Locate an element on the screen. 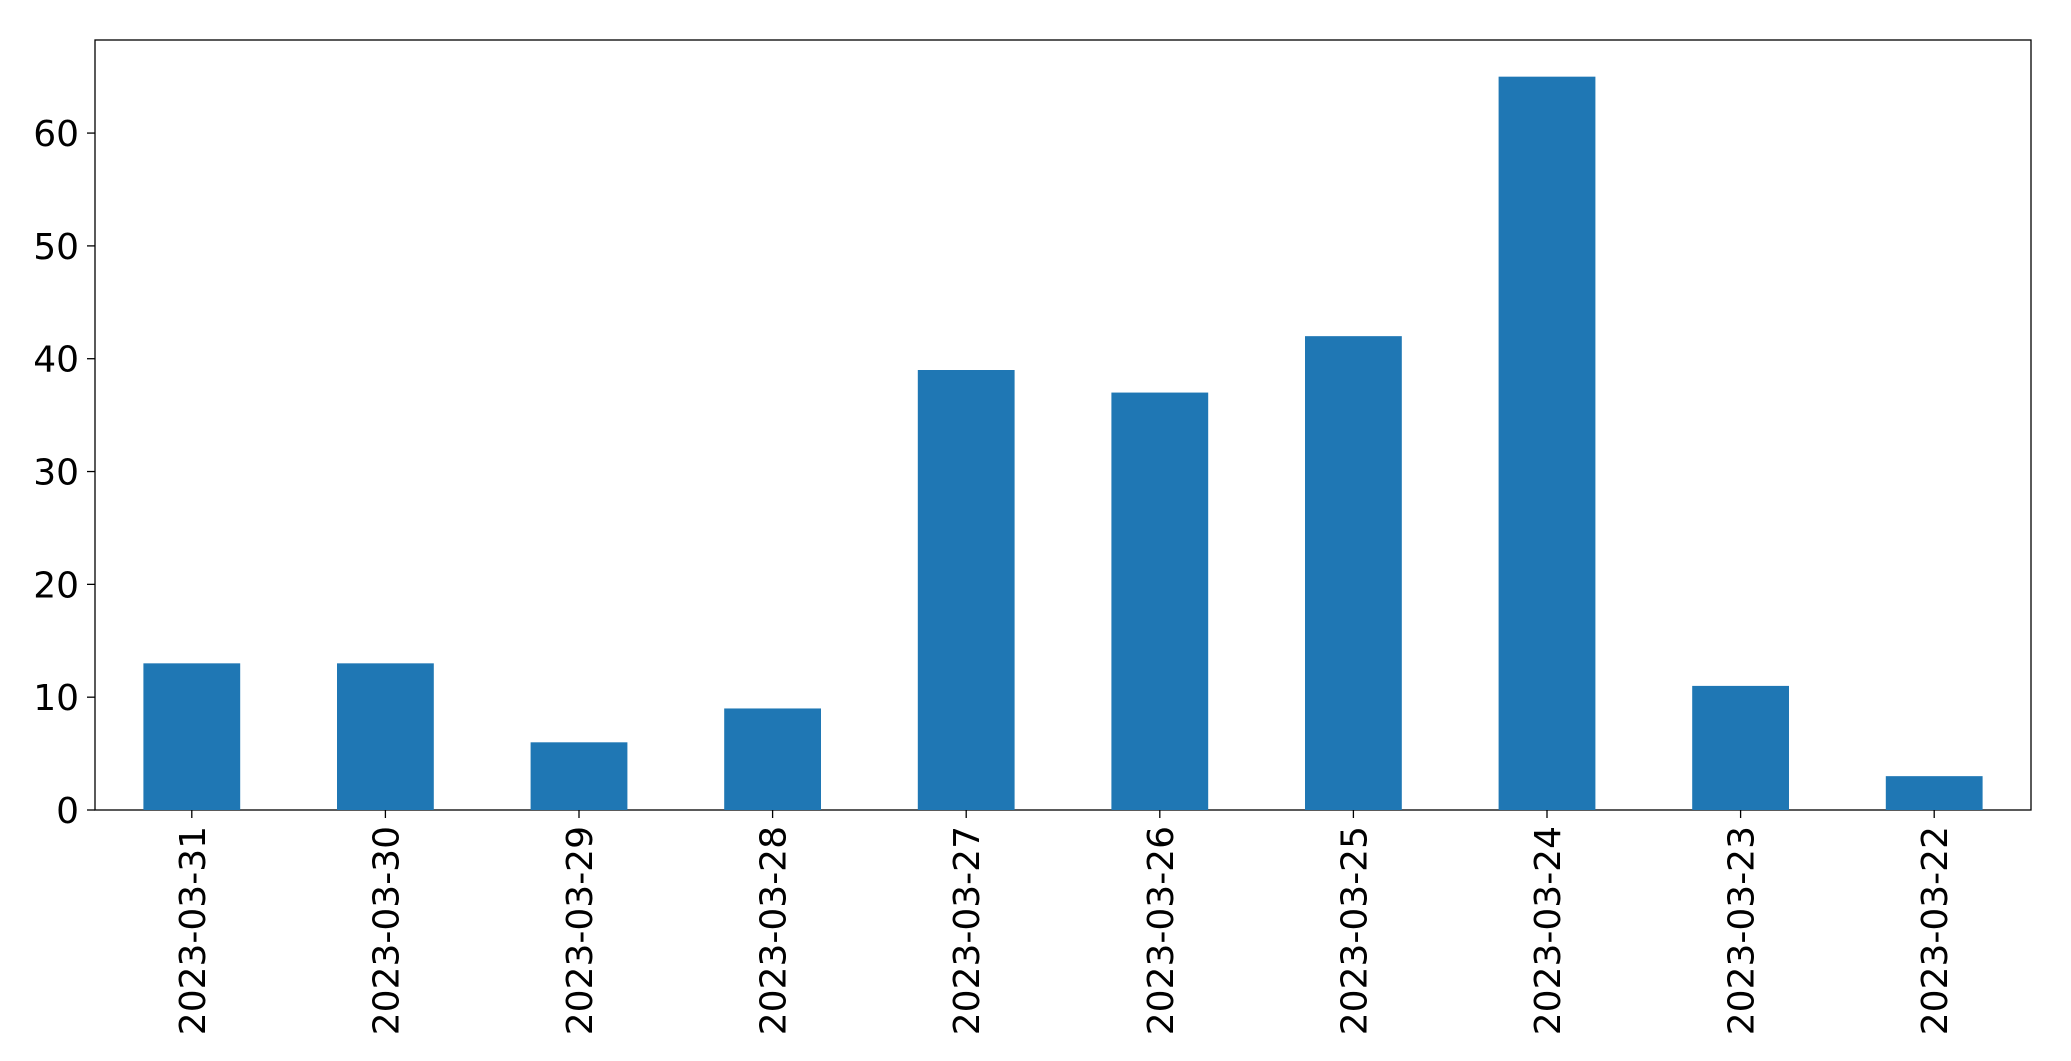 The image size is (2071, 1061). x-tick-label: 2023-03-30 is located at coordinates (386, 930).